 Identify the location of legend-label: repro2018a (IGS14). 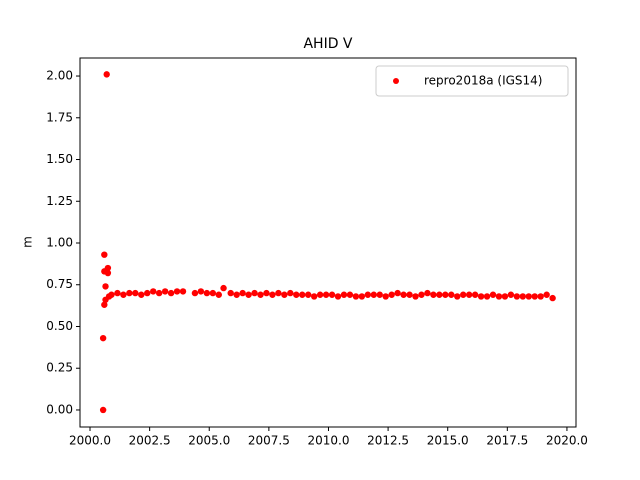
(483, 81).